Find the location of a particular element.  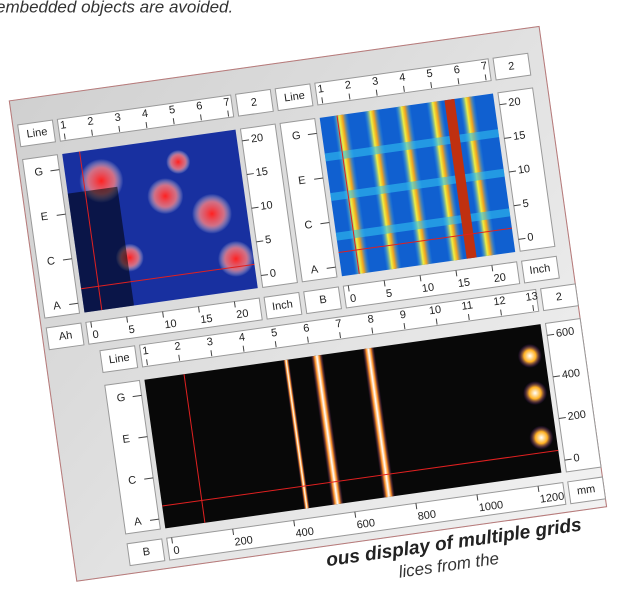

tick-label: 2 is located at coordinates (91, 121).